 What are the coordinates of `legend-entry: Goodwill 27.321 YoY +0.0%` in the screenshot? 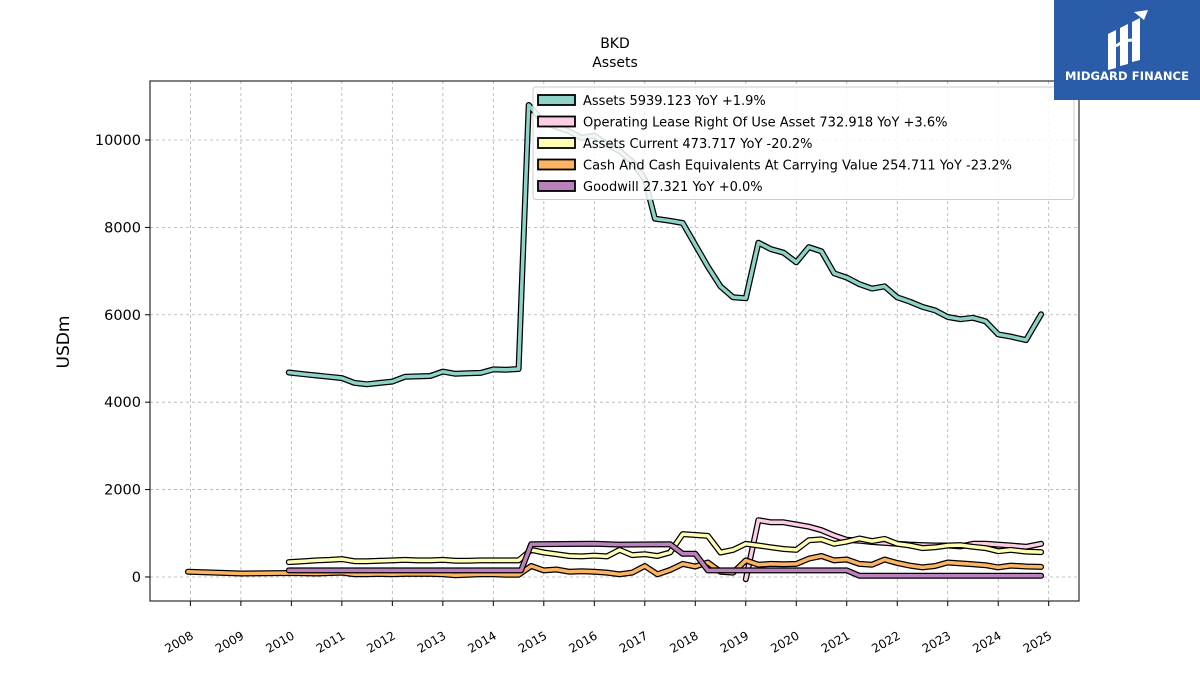 It's located at (673, 187).